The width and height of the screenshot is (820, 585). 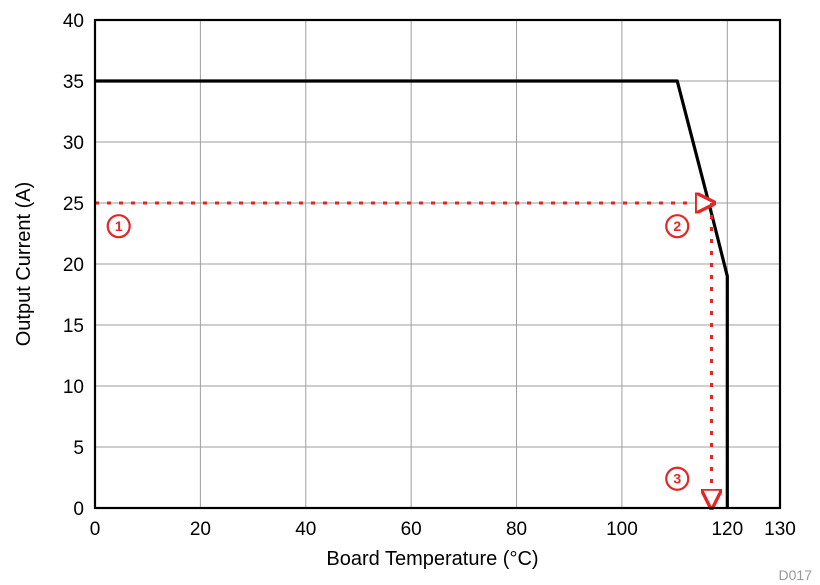 What do you see at coordinates (95, 529) in the screenshot?
I see `x-tick-label: 0` at bounding box center [95, 529].